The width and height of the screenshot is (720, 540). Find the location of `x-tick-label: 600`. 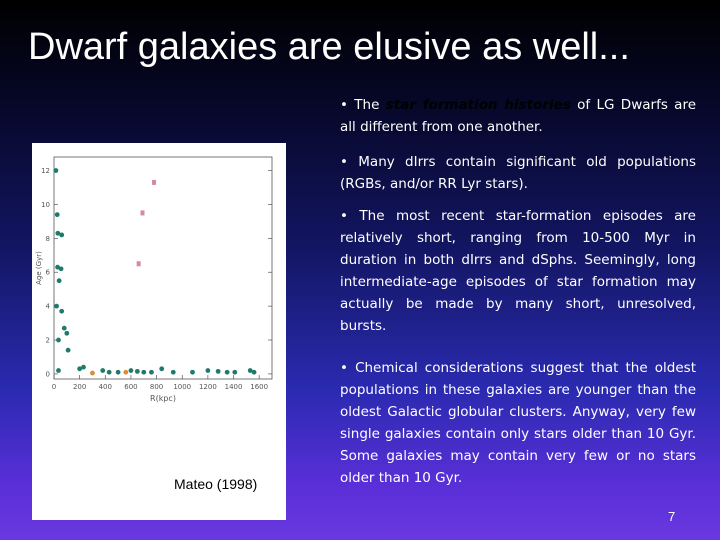

x-tick-label: 600 is located at coordinates (130, 387).